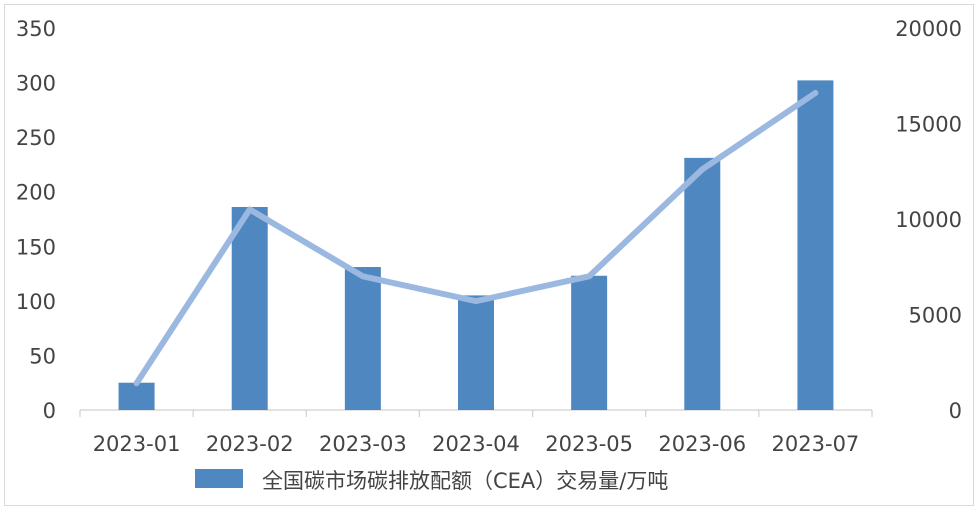 The height and width of the screenshot is (512, 980). I want to click on x-tick-label: 2023-06, so click(702, 444).